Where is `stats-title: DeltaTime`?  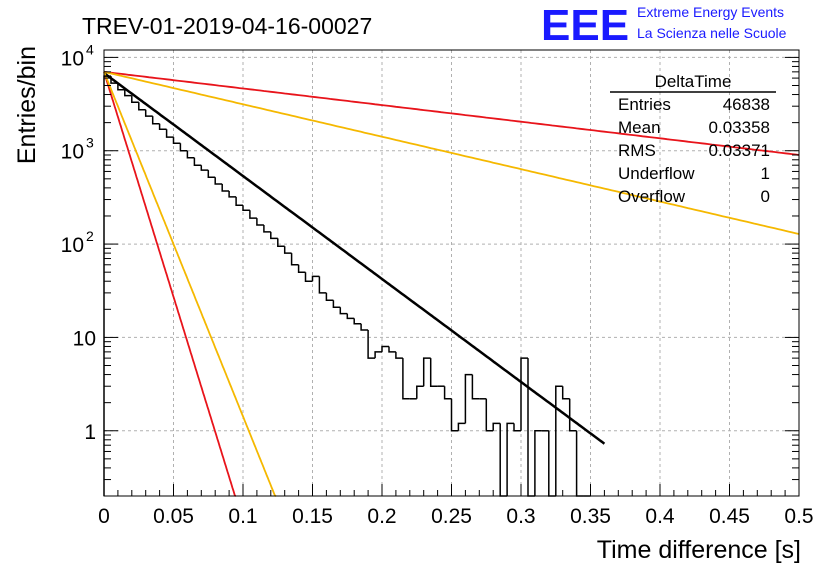
stats-title: DeltaTime is located at coordinates (693, 81).